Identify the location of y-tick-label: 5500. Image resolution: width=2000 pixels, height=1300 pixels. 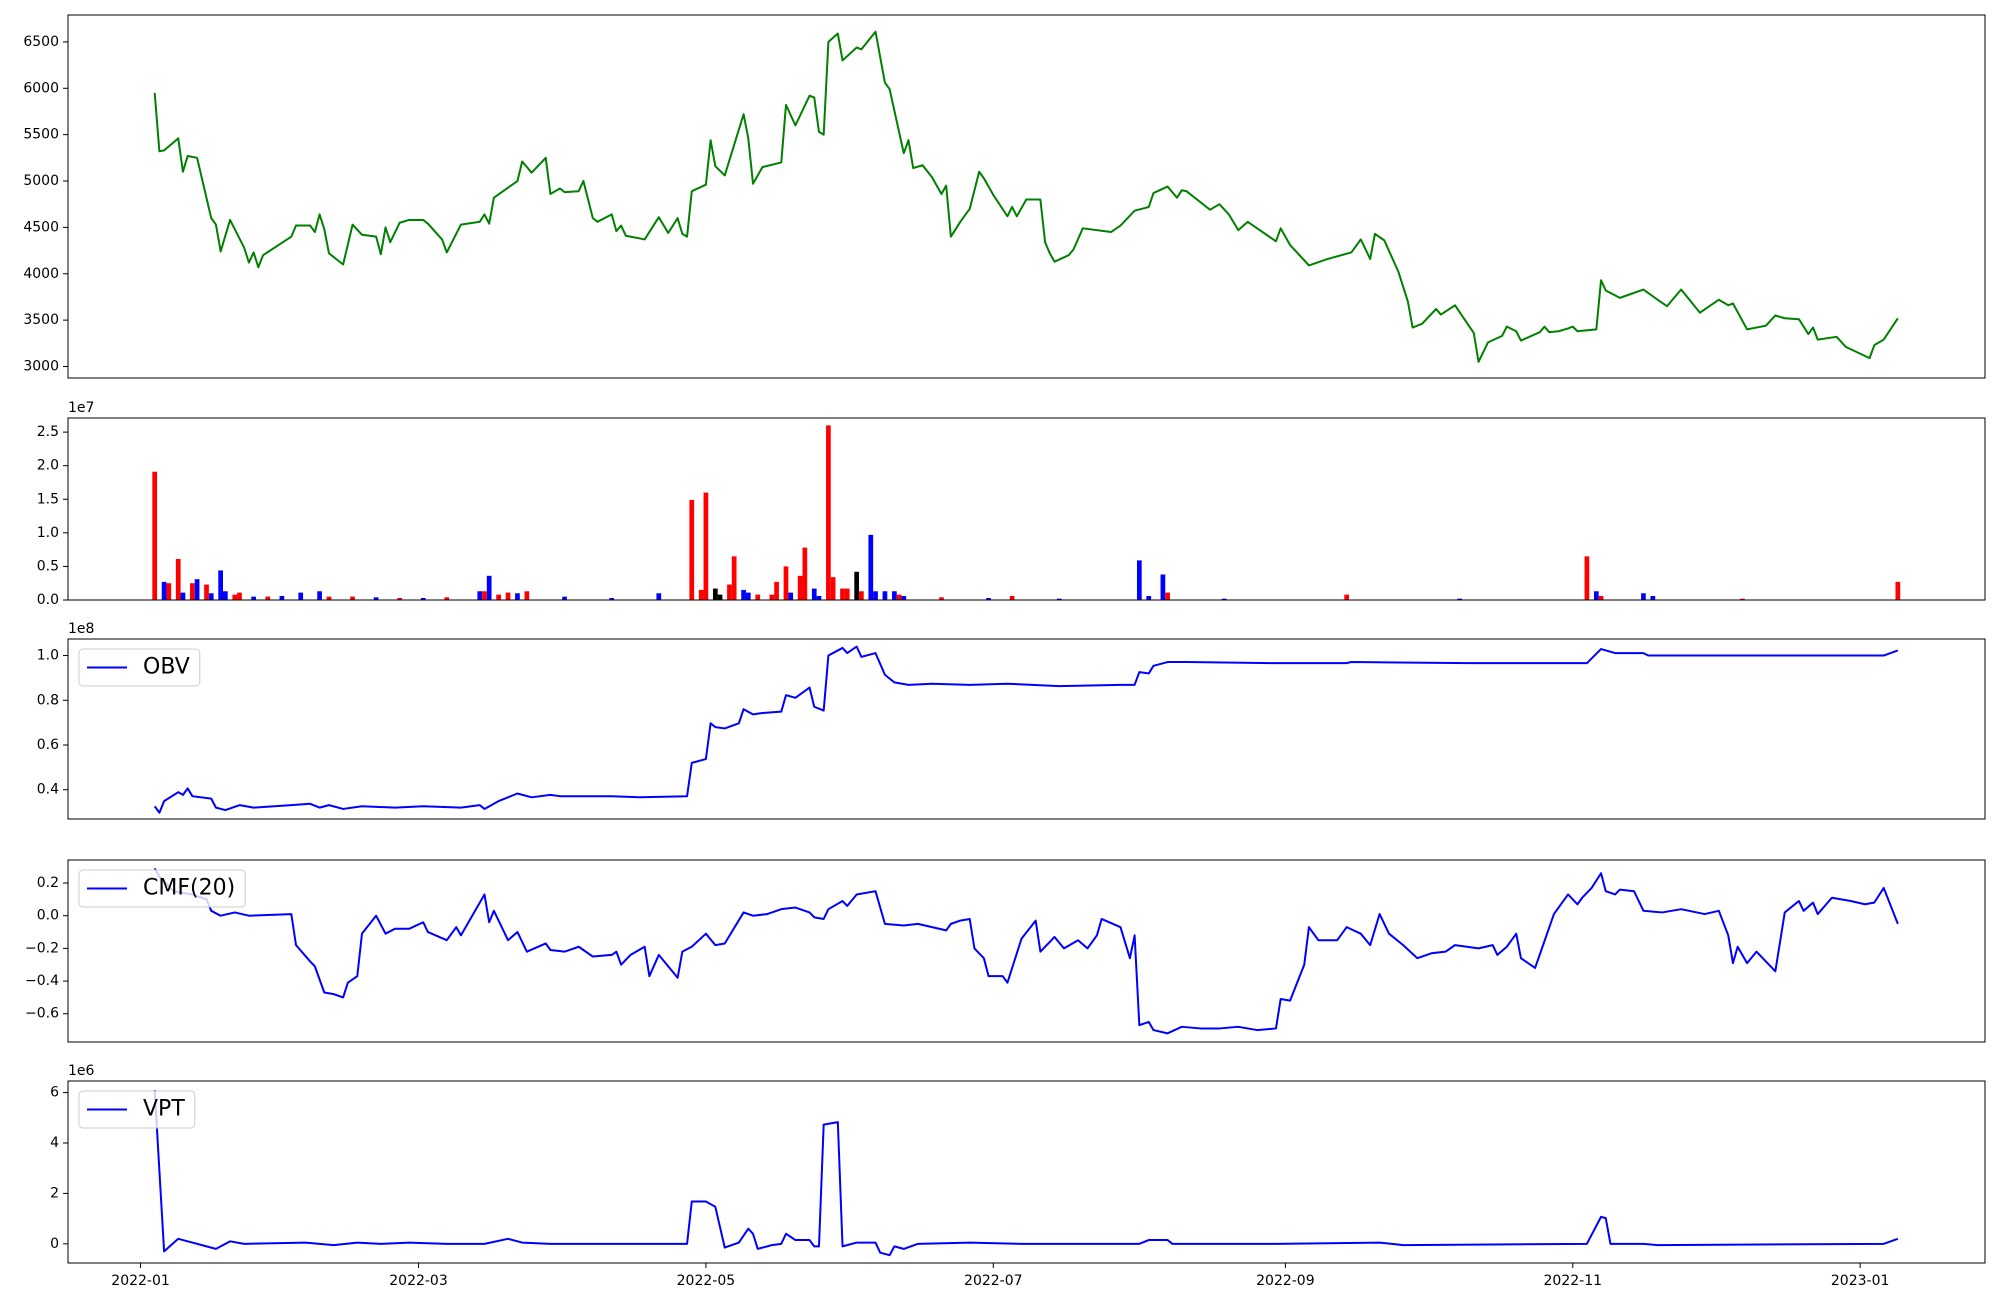
(41, 135).